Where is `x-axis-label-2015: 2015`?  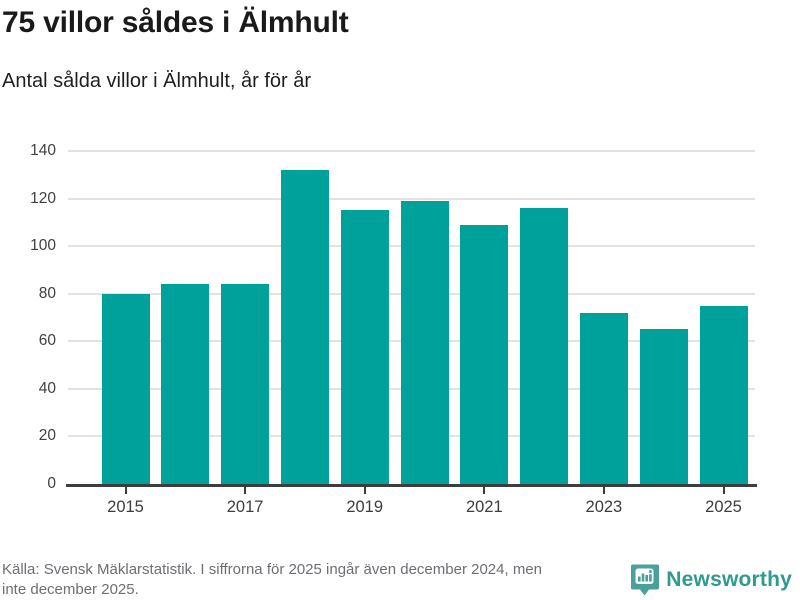 x-axis-label-2015: 2015 is located at coordinates (125, 507).